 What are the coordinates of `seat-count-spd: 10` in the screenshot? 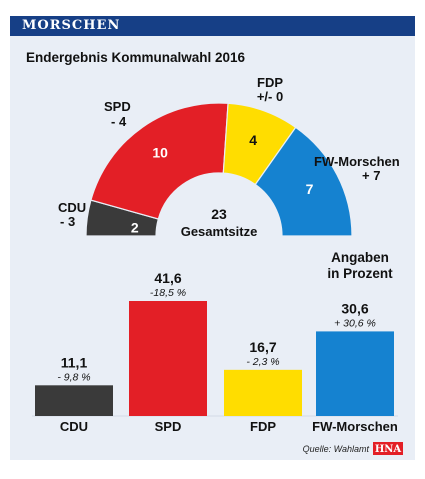 It's located at (160, 153).